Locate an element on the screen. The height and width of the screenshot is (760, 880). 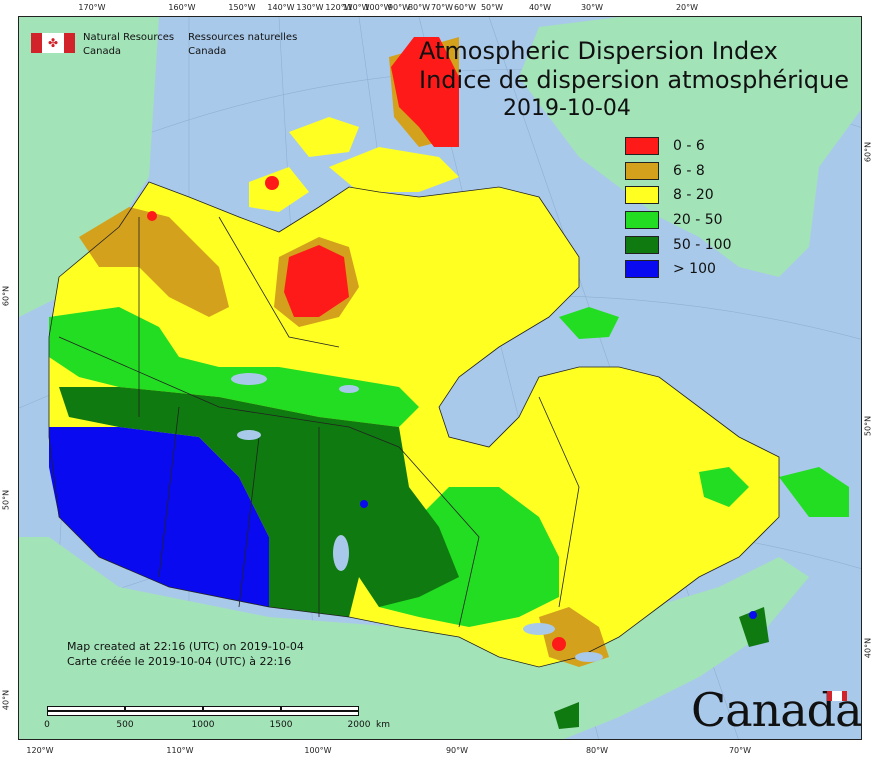
alaska is located at coordinates (89, 167).